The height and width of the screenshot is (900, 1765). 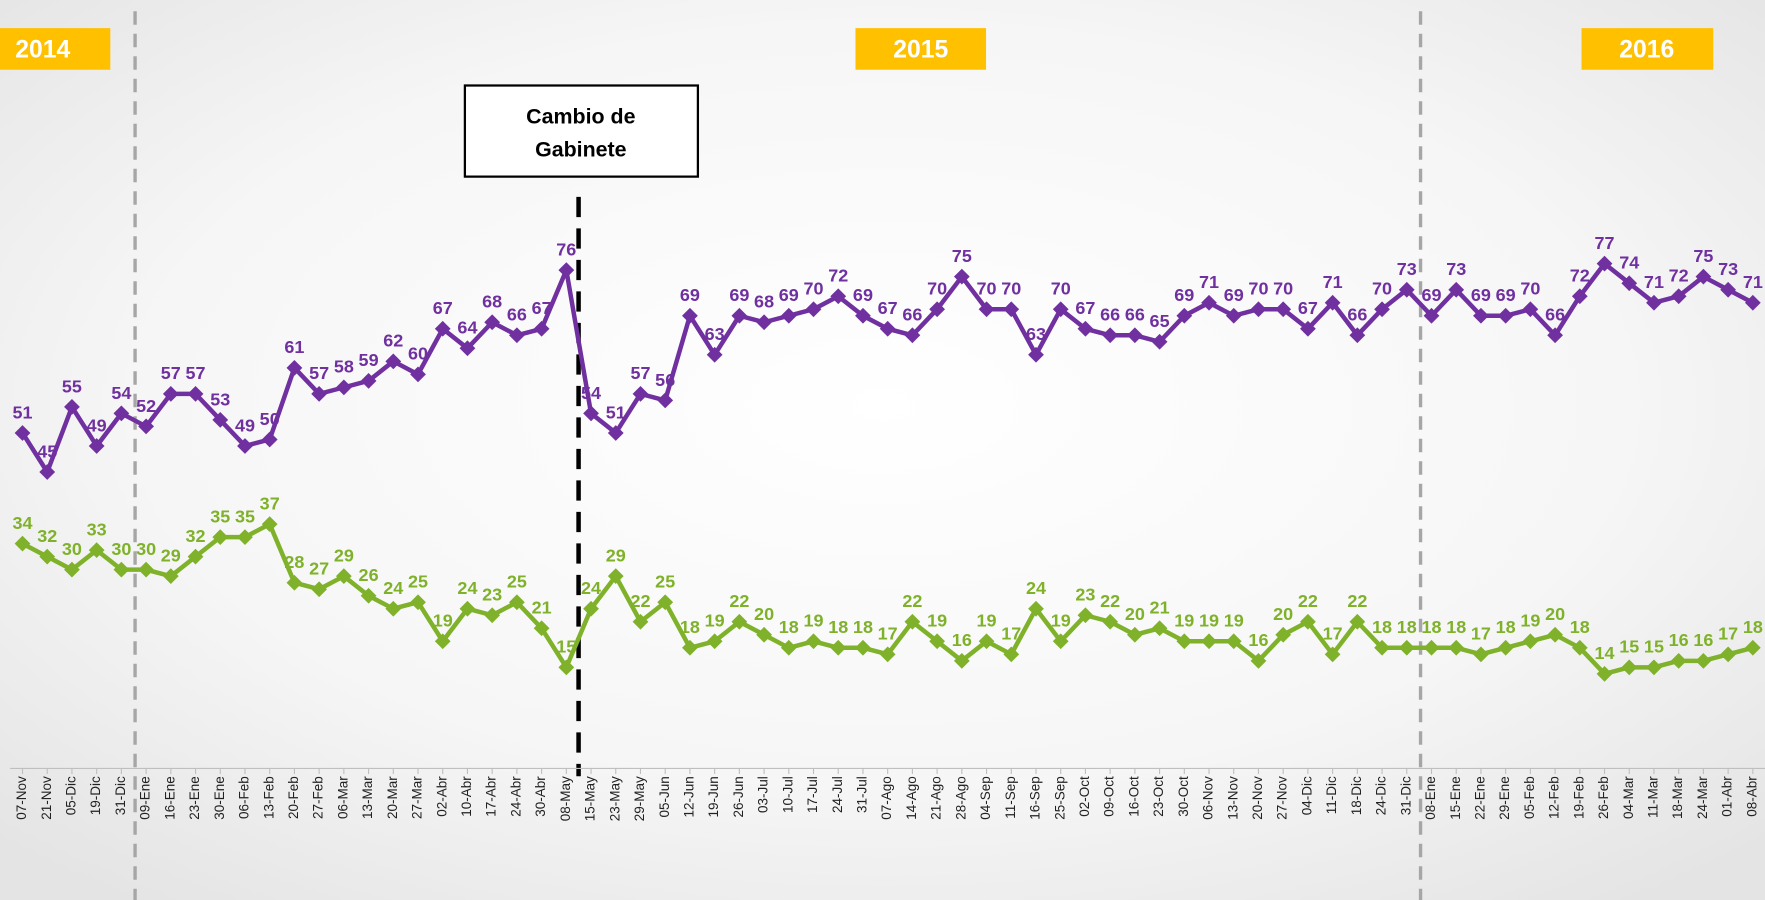 I want to click on x-tick-label: 24-Mar, so click(x=1702, y=797).